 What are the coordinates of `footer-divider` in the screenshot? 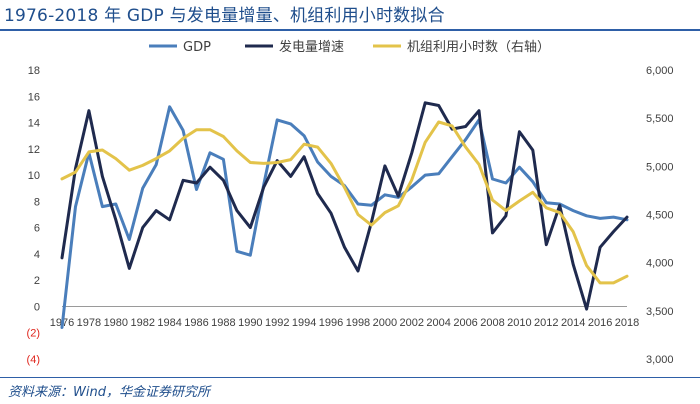 It's located at (350, 377).